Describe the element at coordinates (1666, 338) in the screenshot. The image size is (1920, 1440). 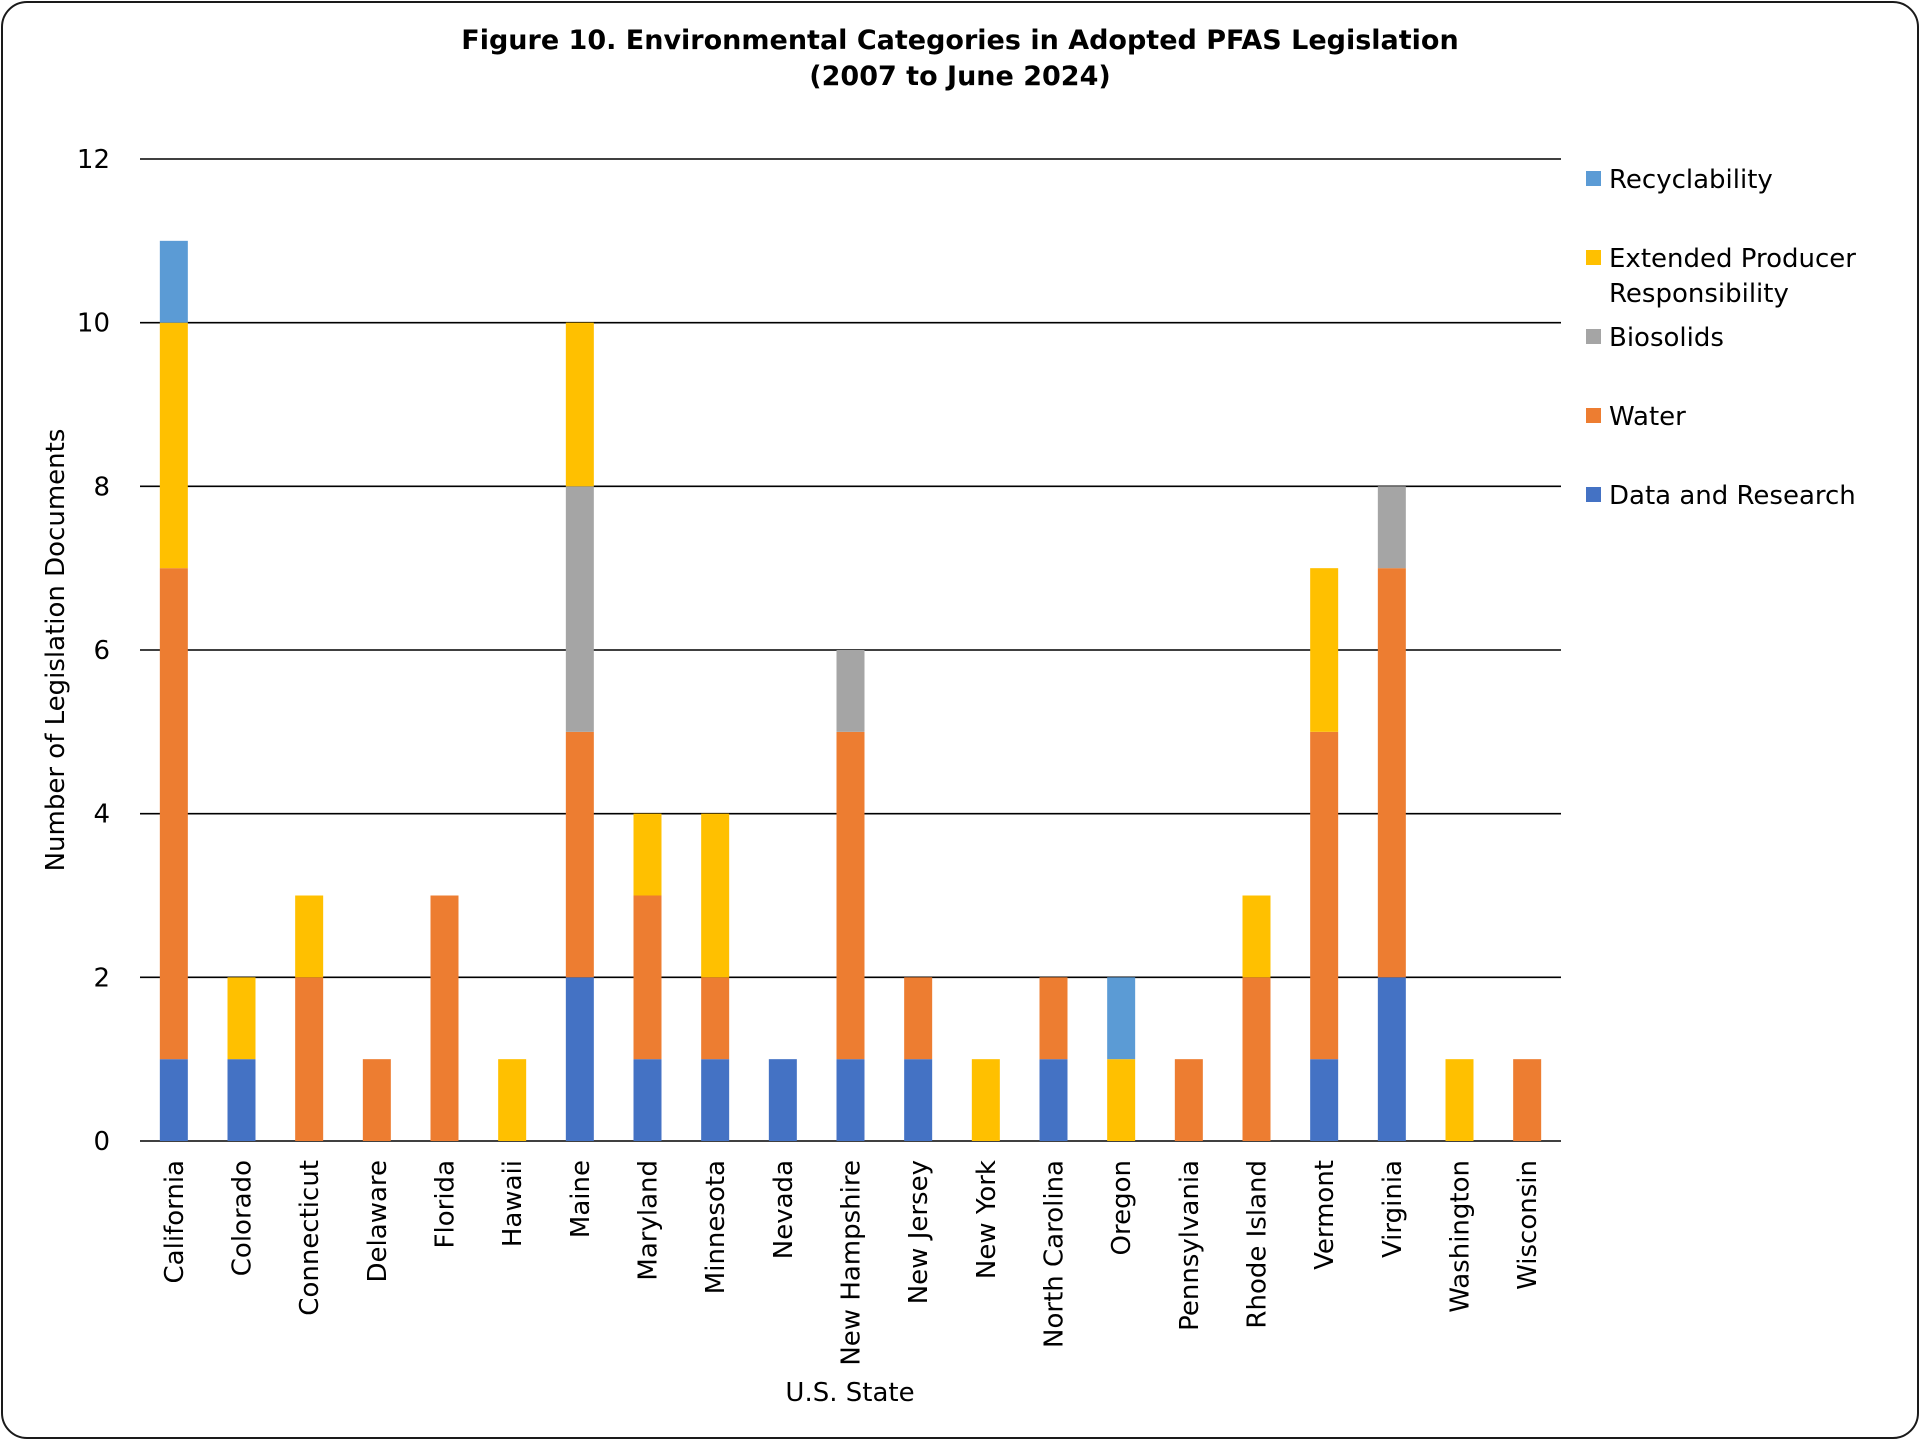
I see `legend-label: Biosolids` at that location.